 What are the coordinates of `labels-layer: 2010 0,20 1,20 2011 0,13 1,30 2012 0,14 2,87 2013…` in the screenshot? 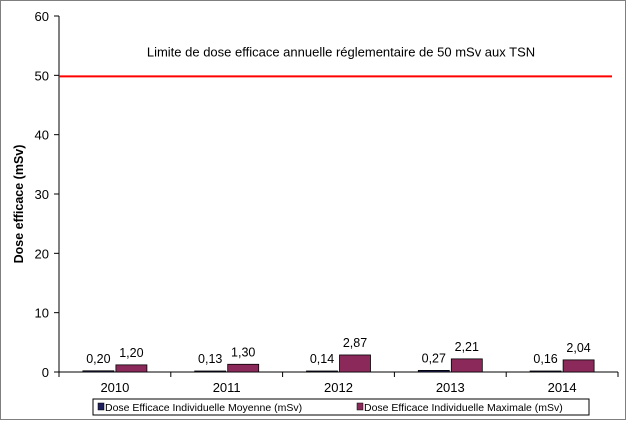 It's located at (338, 365).